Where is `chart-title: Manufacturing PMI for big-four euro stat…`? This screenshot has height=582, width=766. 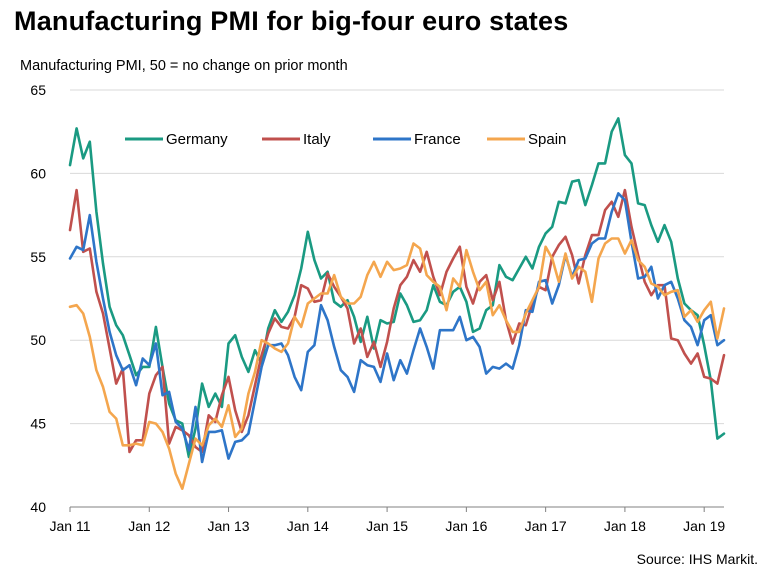
chart-title: Manufacturing PMI for big-four euro stat… is located at coordinates (291, 21).